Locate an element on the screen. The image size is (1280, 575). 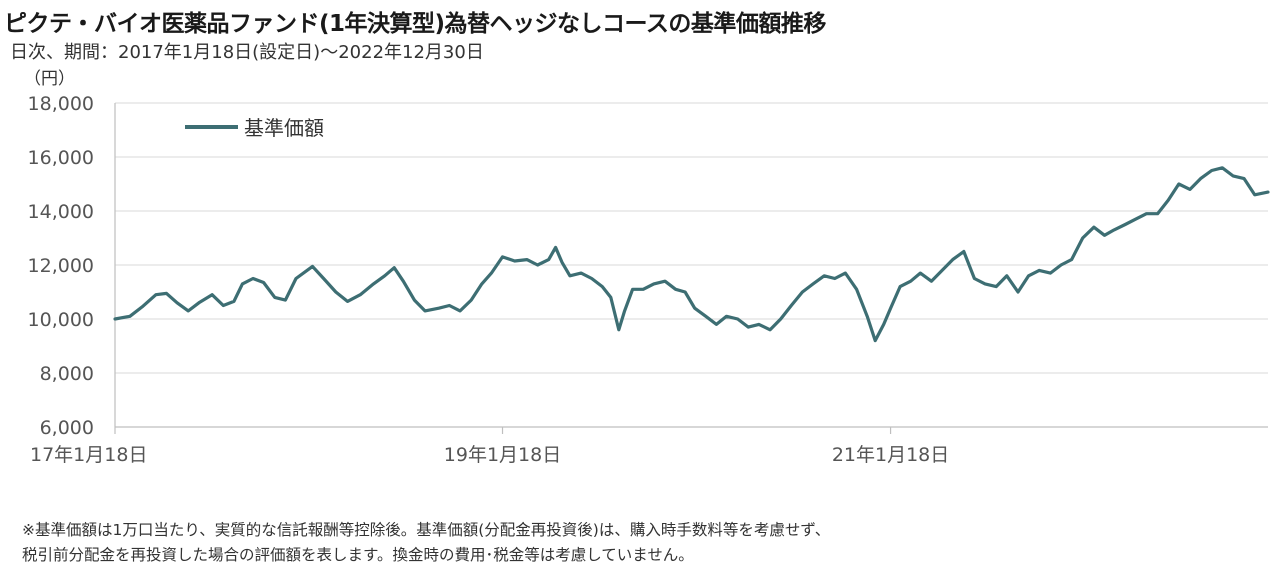
legend: 基準価額 is located at coordinates (254, 128).